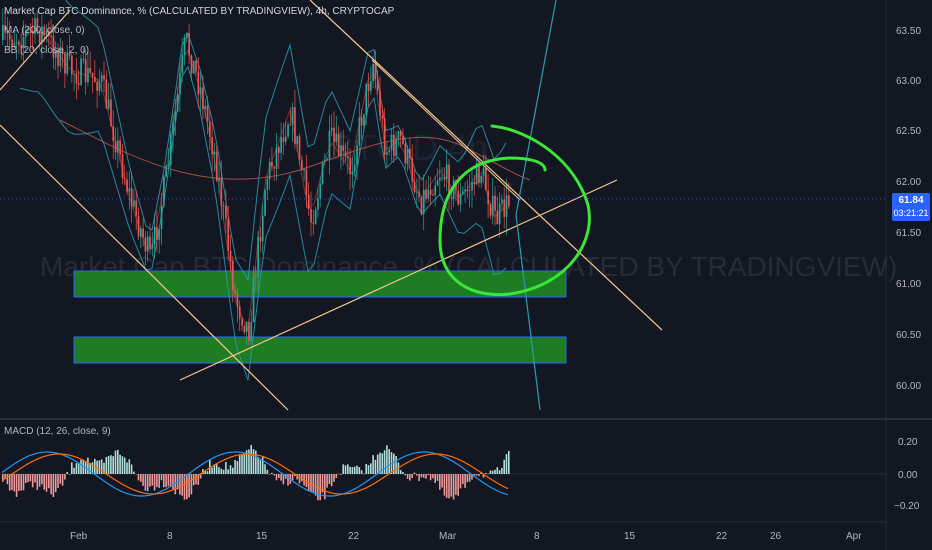  Describe the element at coordinates (528, 312) in the screenshot. I see `projection-line-down` at that location.